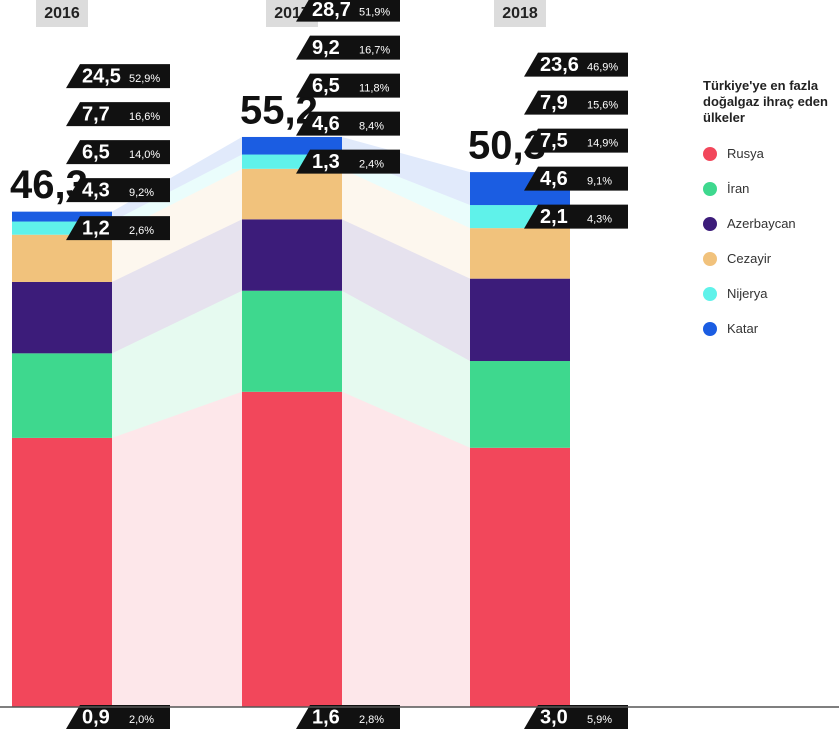  What do you see at coordinates (371, 165) in the screenshot?
I see `share-label: 2,4%` at bounding box center [371, 165].